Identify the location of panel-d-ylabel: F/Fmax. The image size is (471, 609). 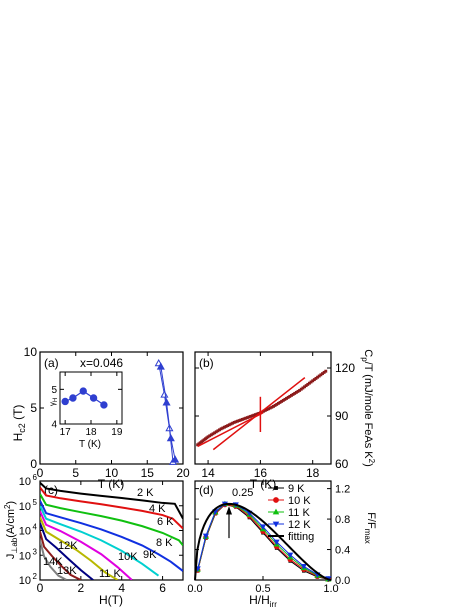
(370, 528).